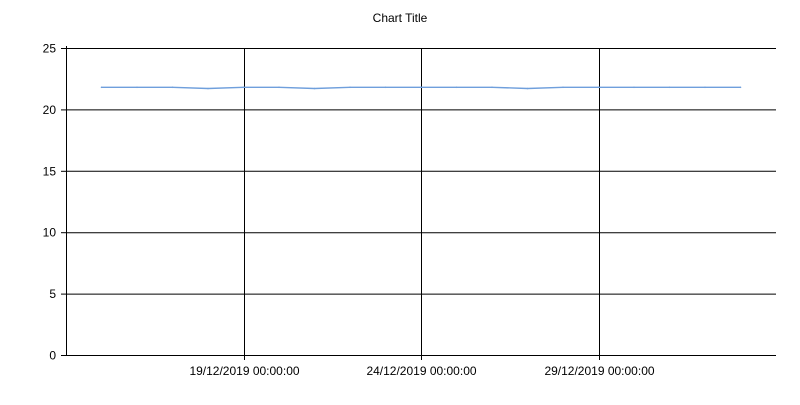  I want to click on x-tick-label: 29/12/2019 00:00:00, so click(599, 371).